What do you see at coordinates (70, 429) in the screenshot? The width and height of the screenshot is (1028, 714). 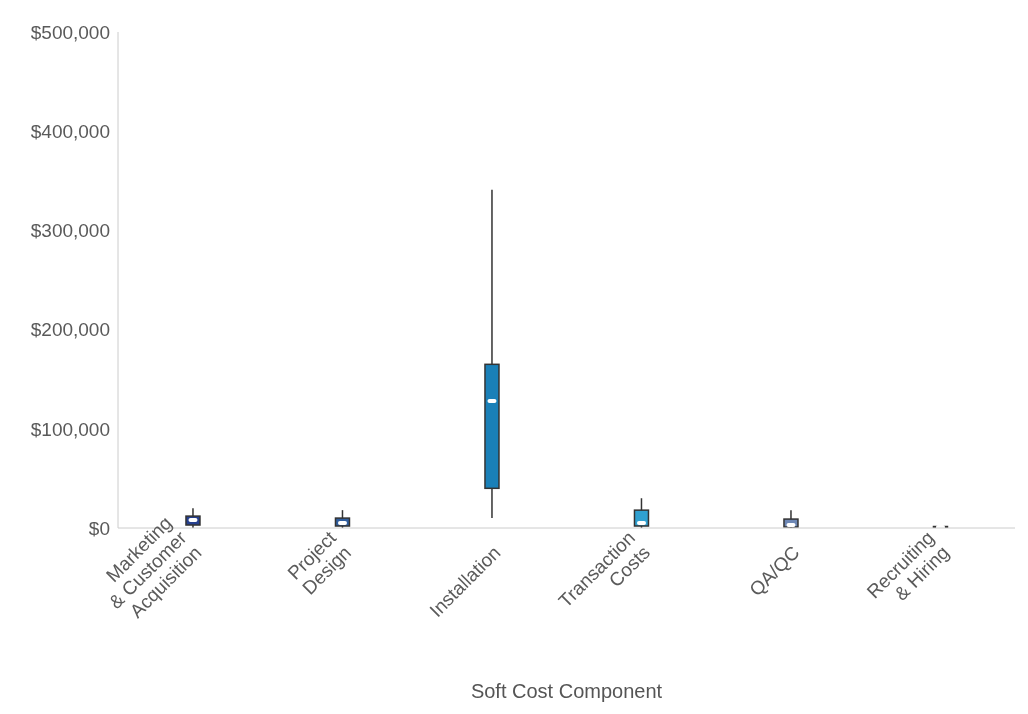 I see `y-tick-label: $100,000` at bounding box center [70, 429].